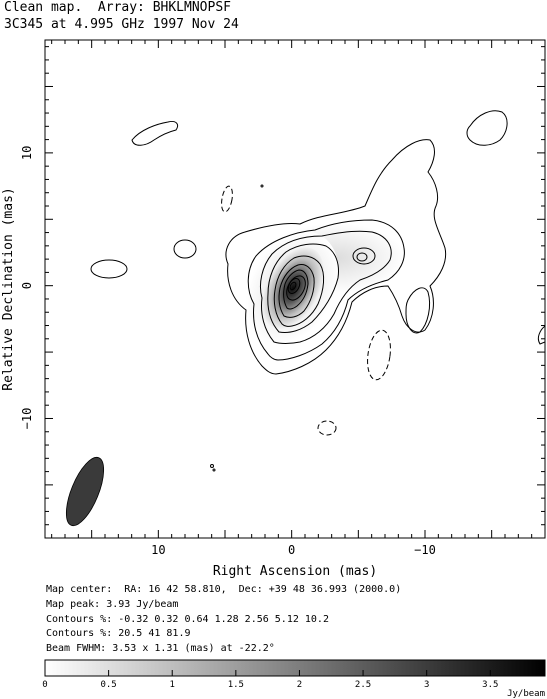  I want to click on contour-island-ne, so click(487, 128).